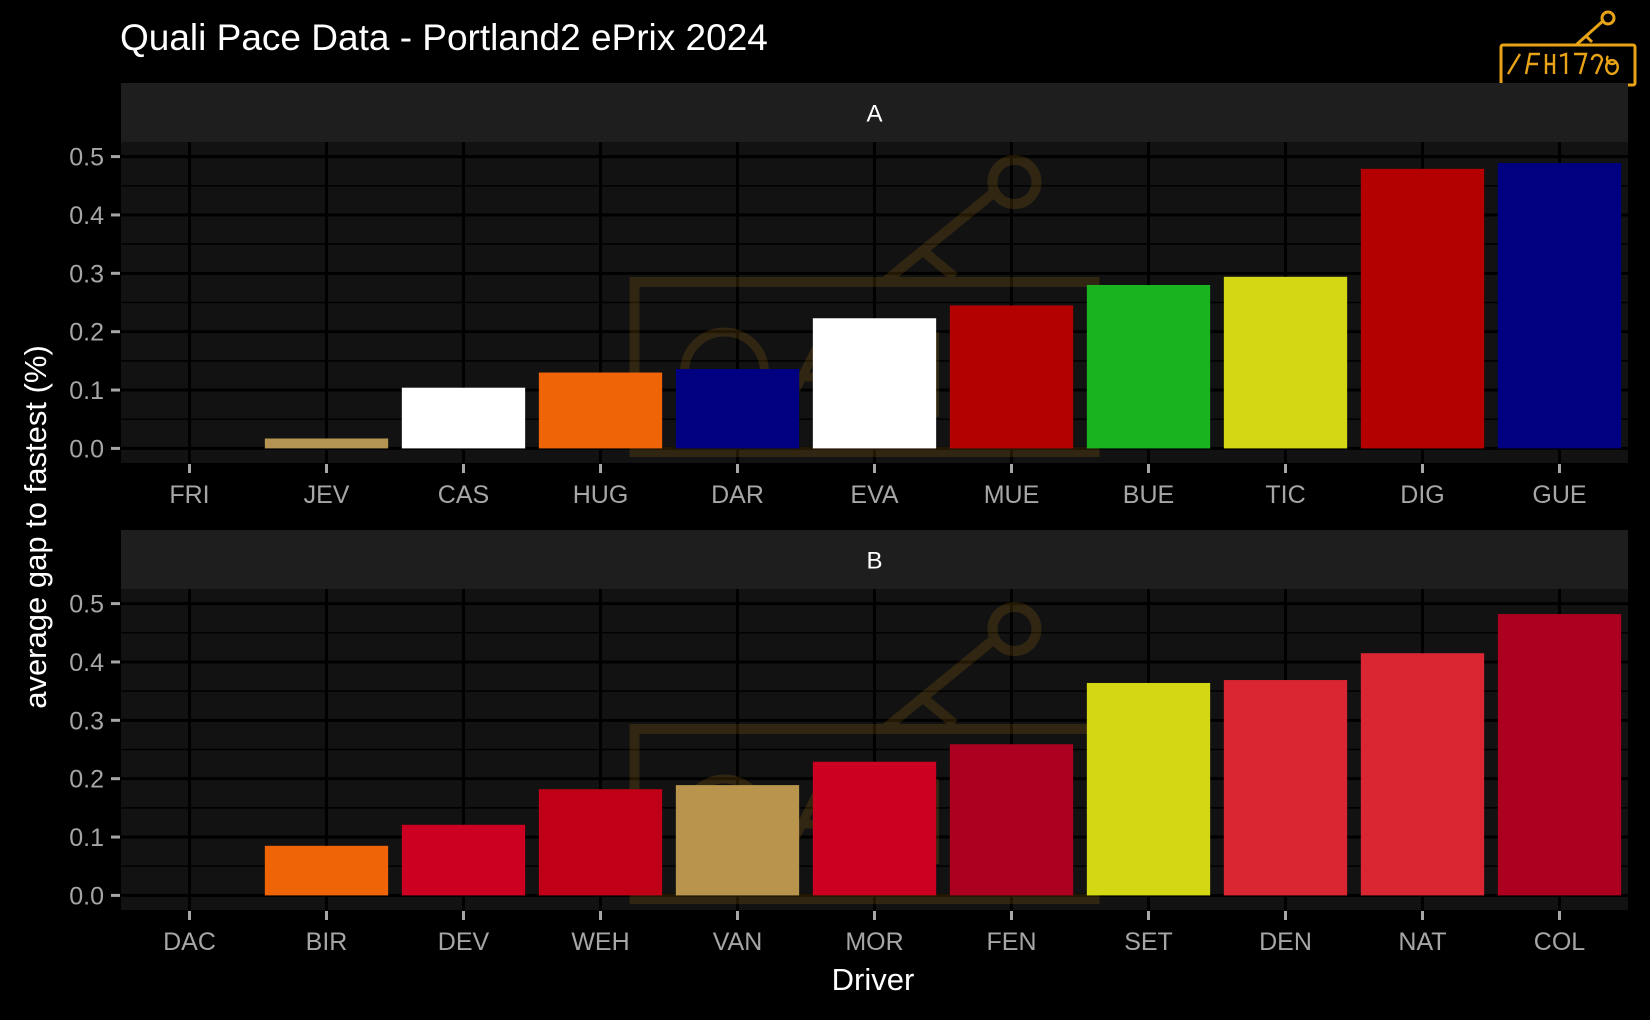  I want to click on facet-strip-label: A, so click(874, 114).